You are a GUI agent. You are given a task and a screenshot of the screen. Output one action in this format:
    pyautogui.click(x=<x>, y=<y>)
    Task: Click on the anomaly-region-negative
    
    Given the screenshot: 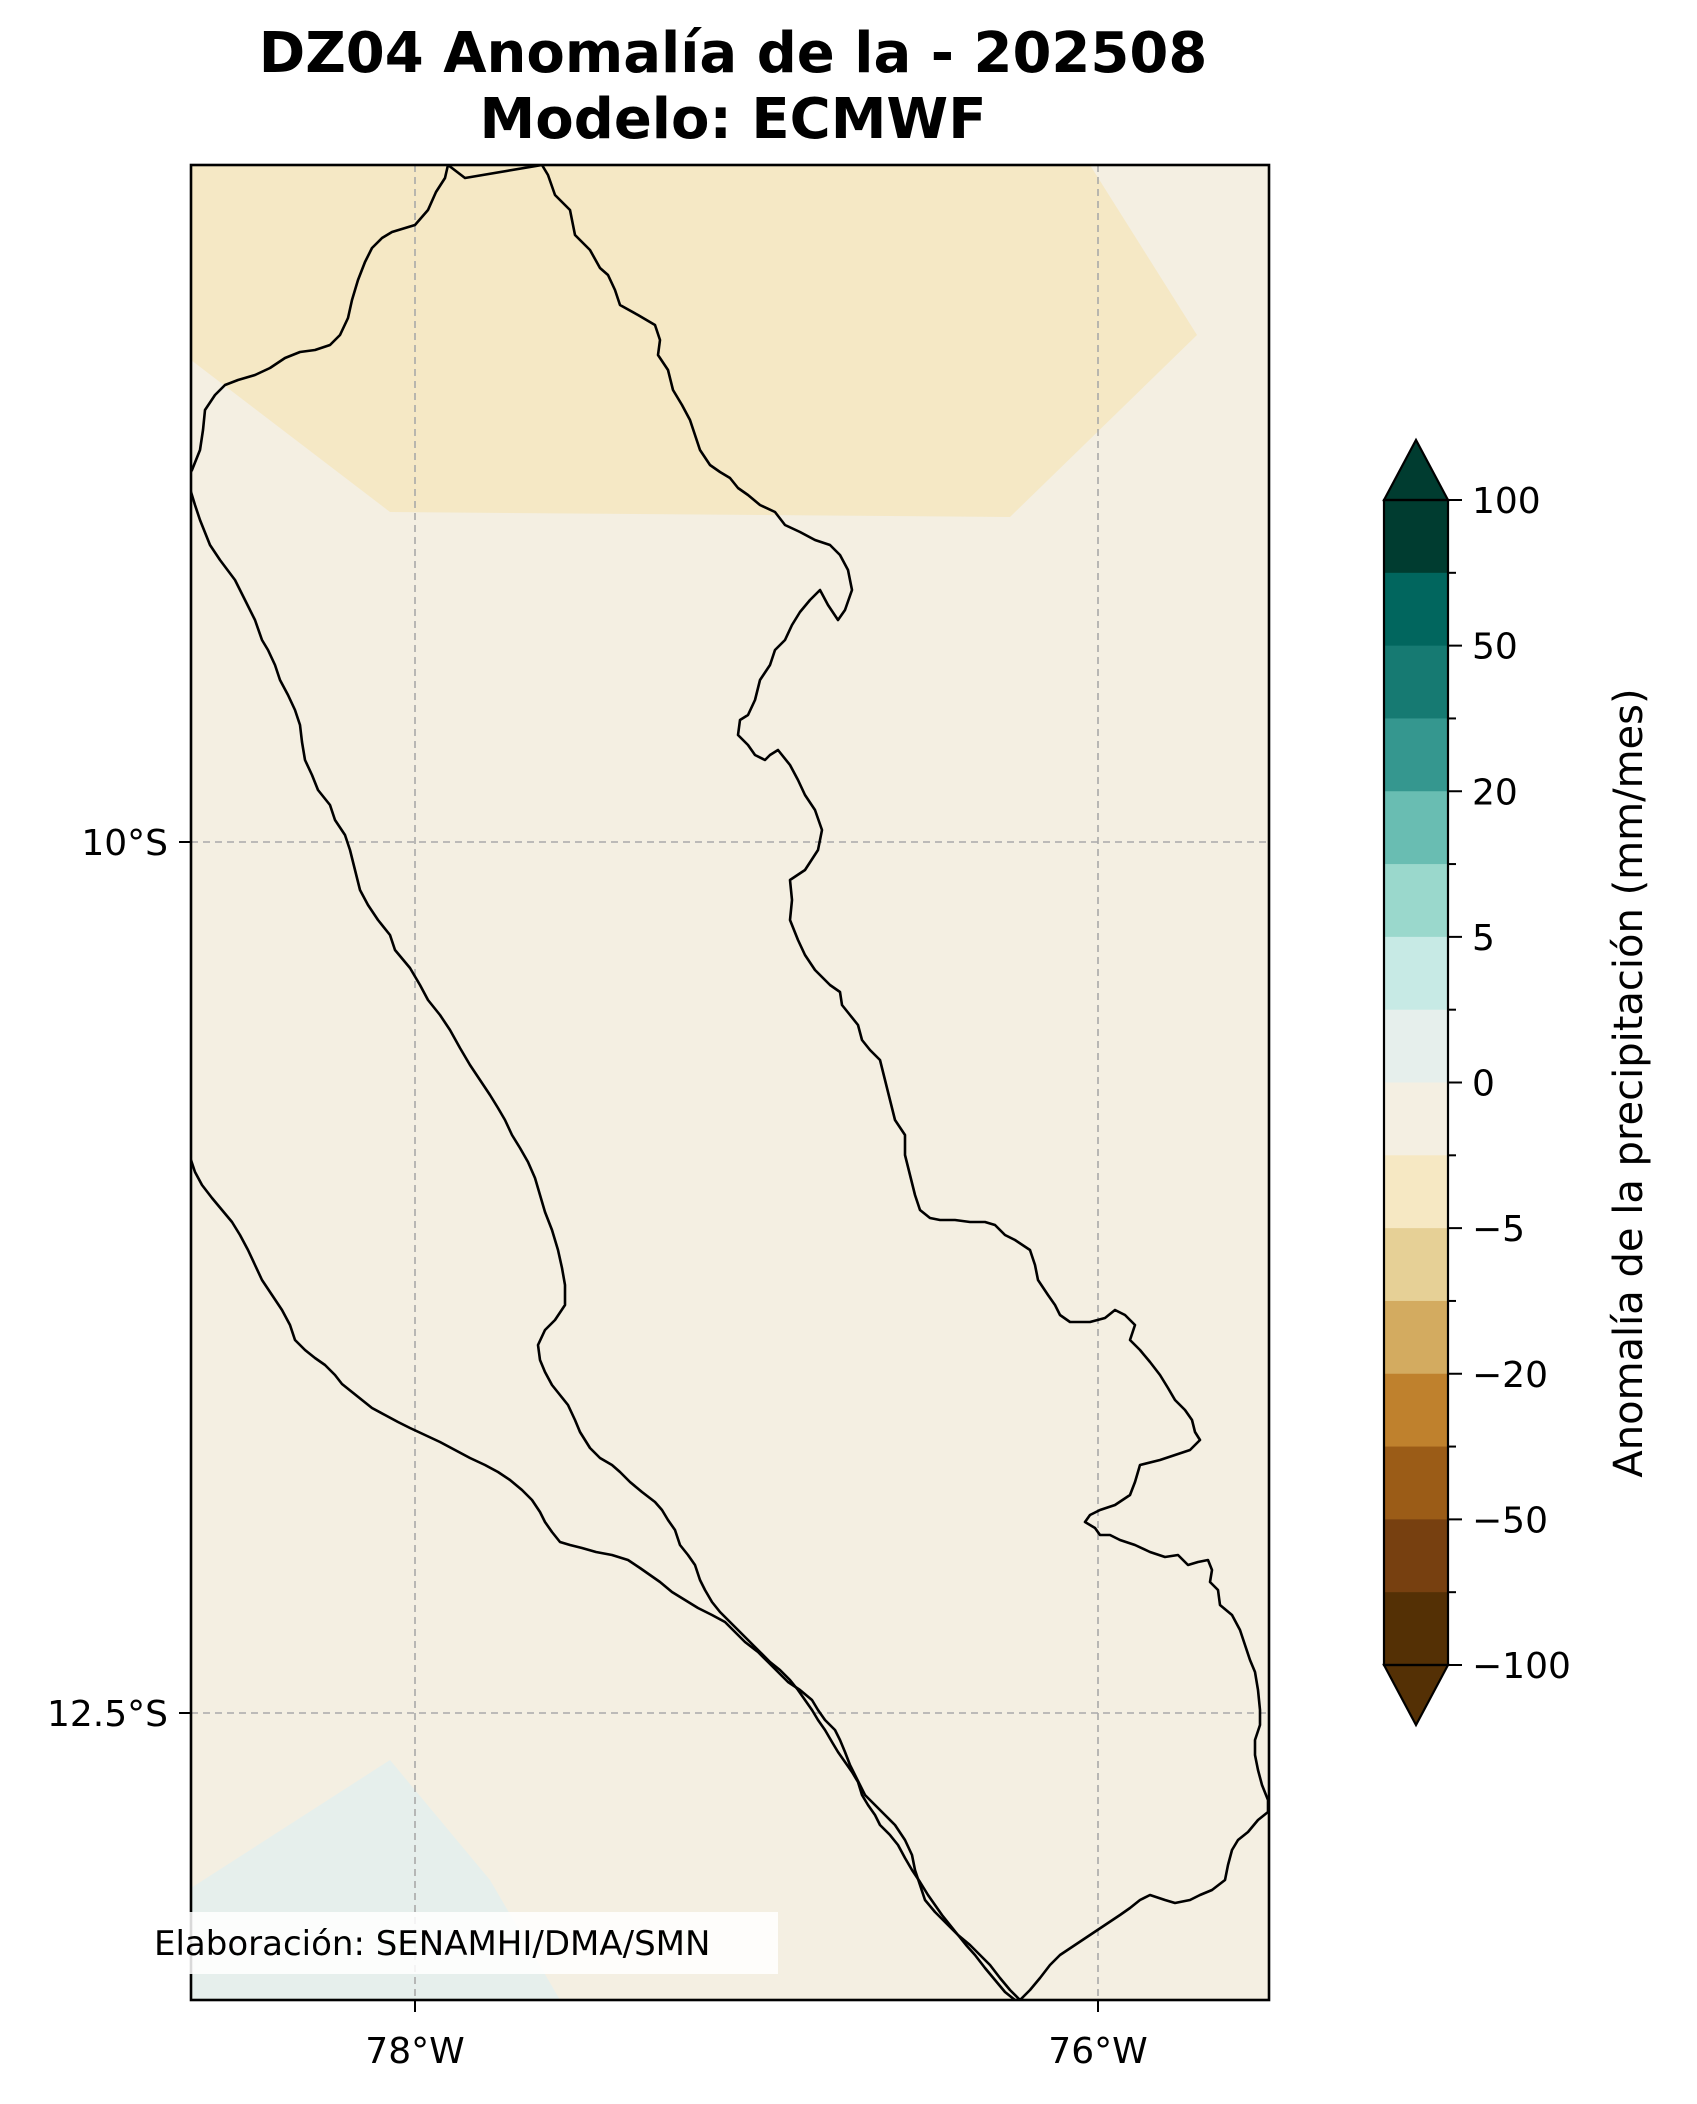 What is the action you would take?
    pyautogui.click(x=694, y=341)
    